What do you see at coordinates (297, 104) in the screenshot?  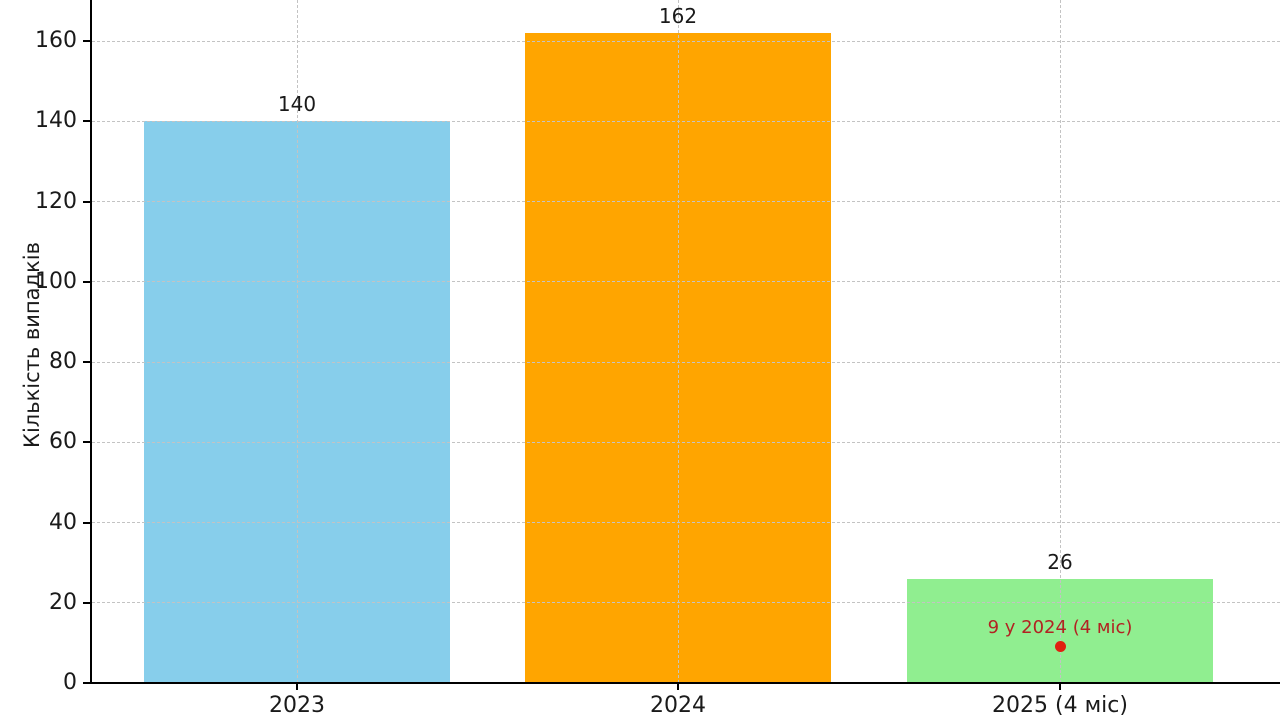 I see `bar-value-label: 140` at bounding box center [297, 104].